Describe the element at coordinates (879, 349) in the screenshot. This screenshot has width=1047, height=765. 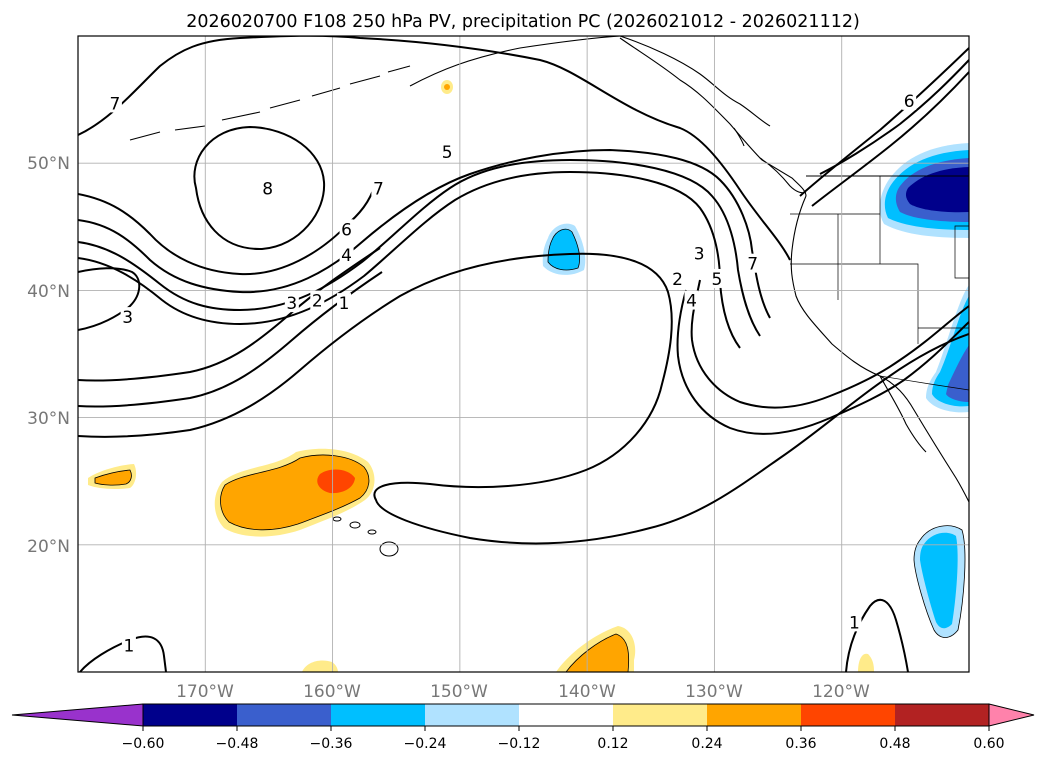
I see `north-america-west-coastline` at that location.